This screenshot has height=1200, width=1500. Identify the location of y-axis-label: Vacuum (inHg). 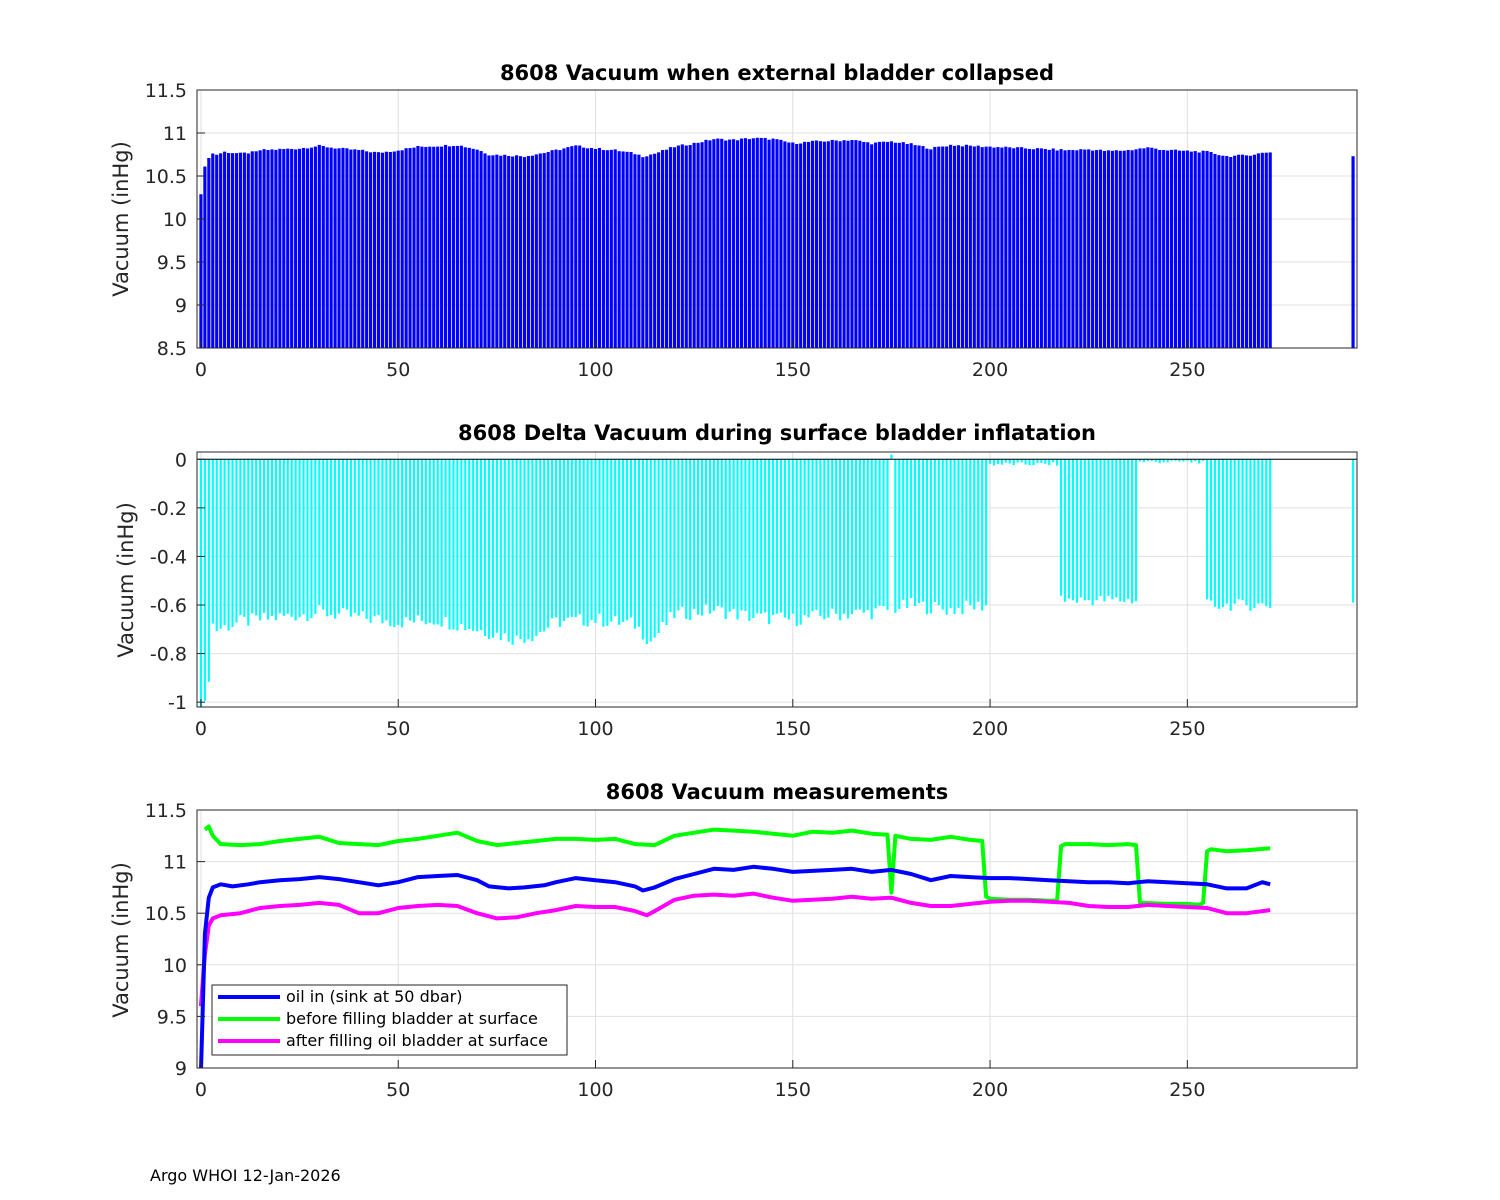
(121, 940).